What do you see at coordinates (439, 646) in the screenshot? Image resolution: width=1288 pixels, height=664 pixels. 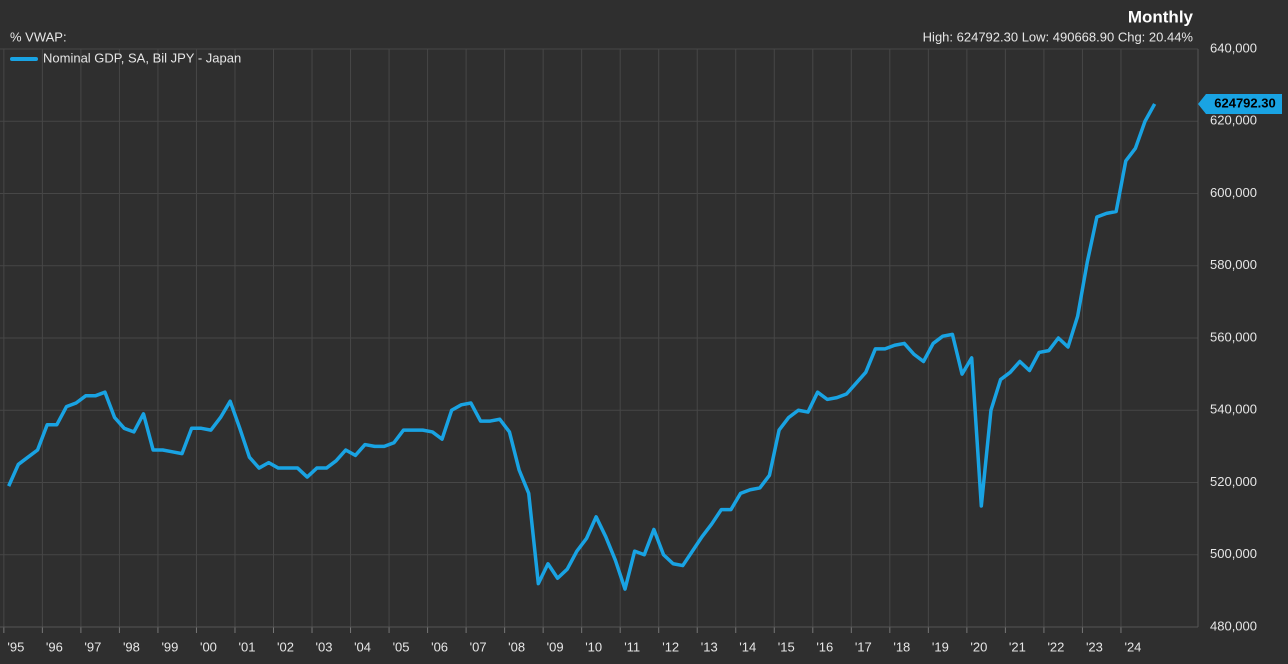 I see `x-tick-label: '06` at bounding box center [439, 646].